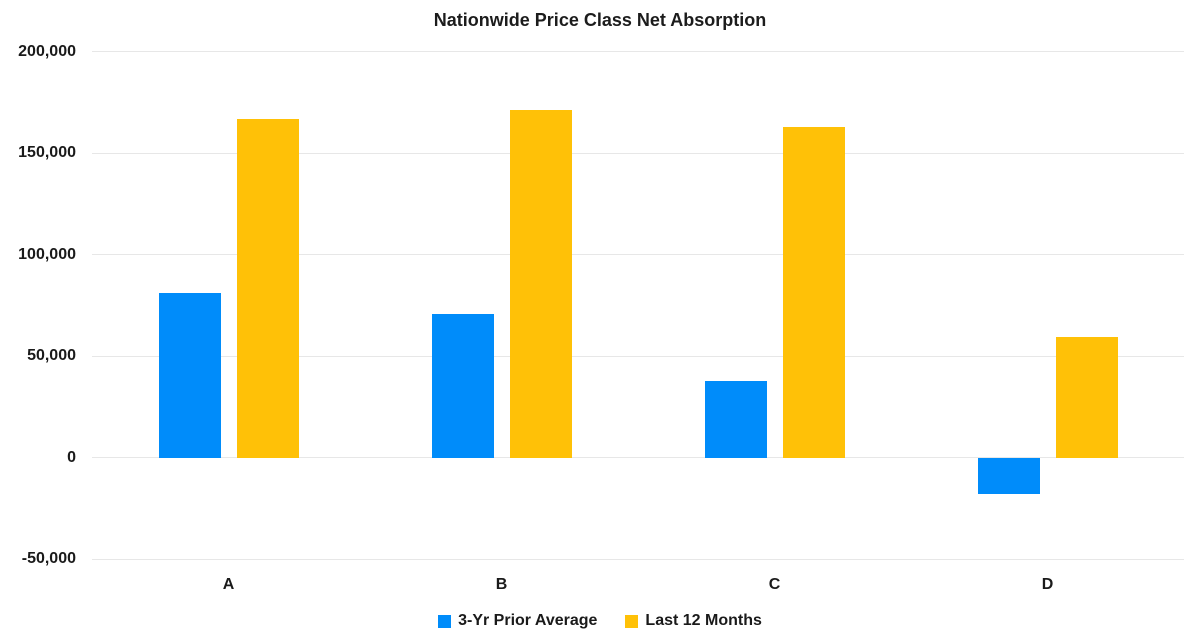 The width and height of the screenshot is (1200, 643). Describe the element at coordinates (600, 20) in the screenshot. I see `chart-title: Nationwide Price Class Net Absorption` at that location.